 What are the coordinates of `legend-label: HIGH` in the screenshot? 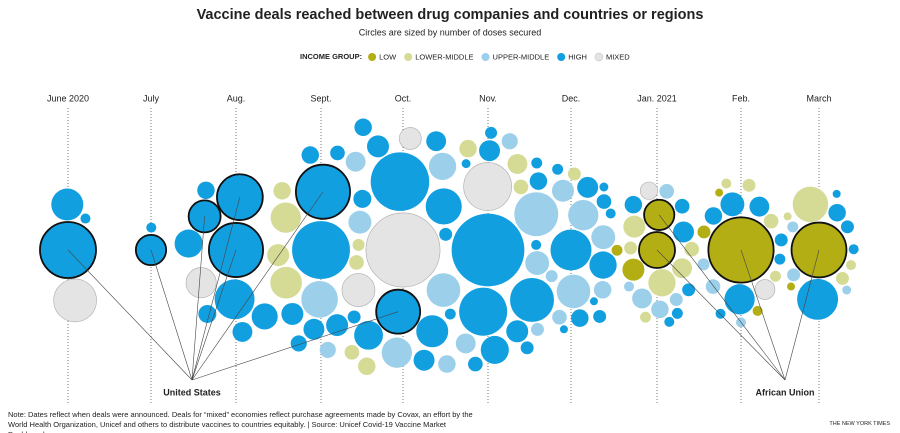 It's located at (577, 56).